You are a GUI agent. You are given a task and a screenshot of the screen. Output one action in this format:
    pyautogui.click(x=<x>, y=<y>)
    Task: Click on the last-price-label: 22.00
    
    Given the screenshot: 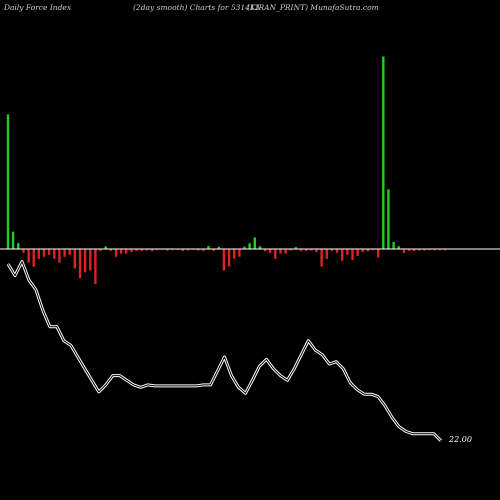 What is the action you would take?
    pyautogui.click(x=460, y=439)
    